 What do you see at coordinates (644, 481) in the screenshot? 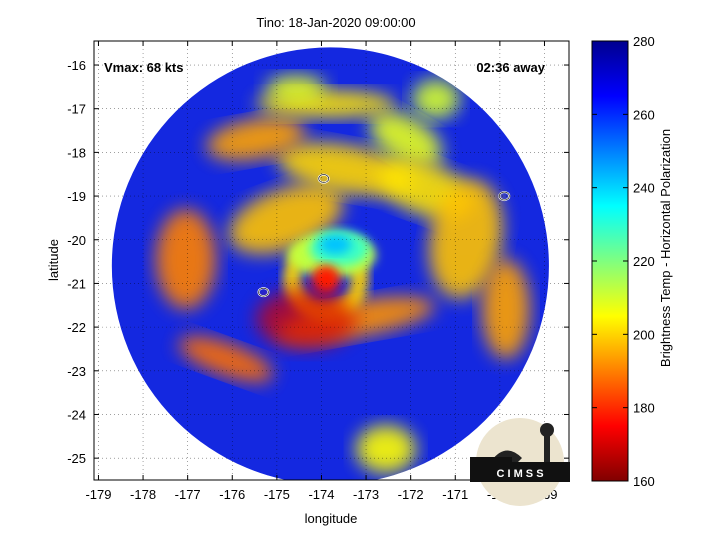
I see `colorbar-tick-label: 160` at bounding box center [644, 481].